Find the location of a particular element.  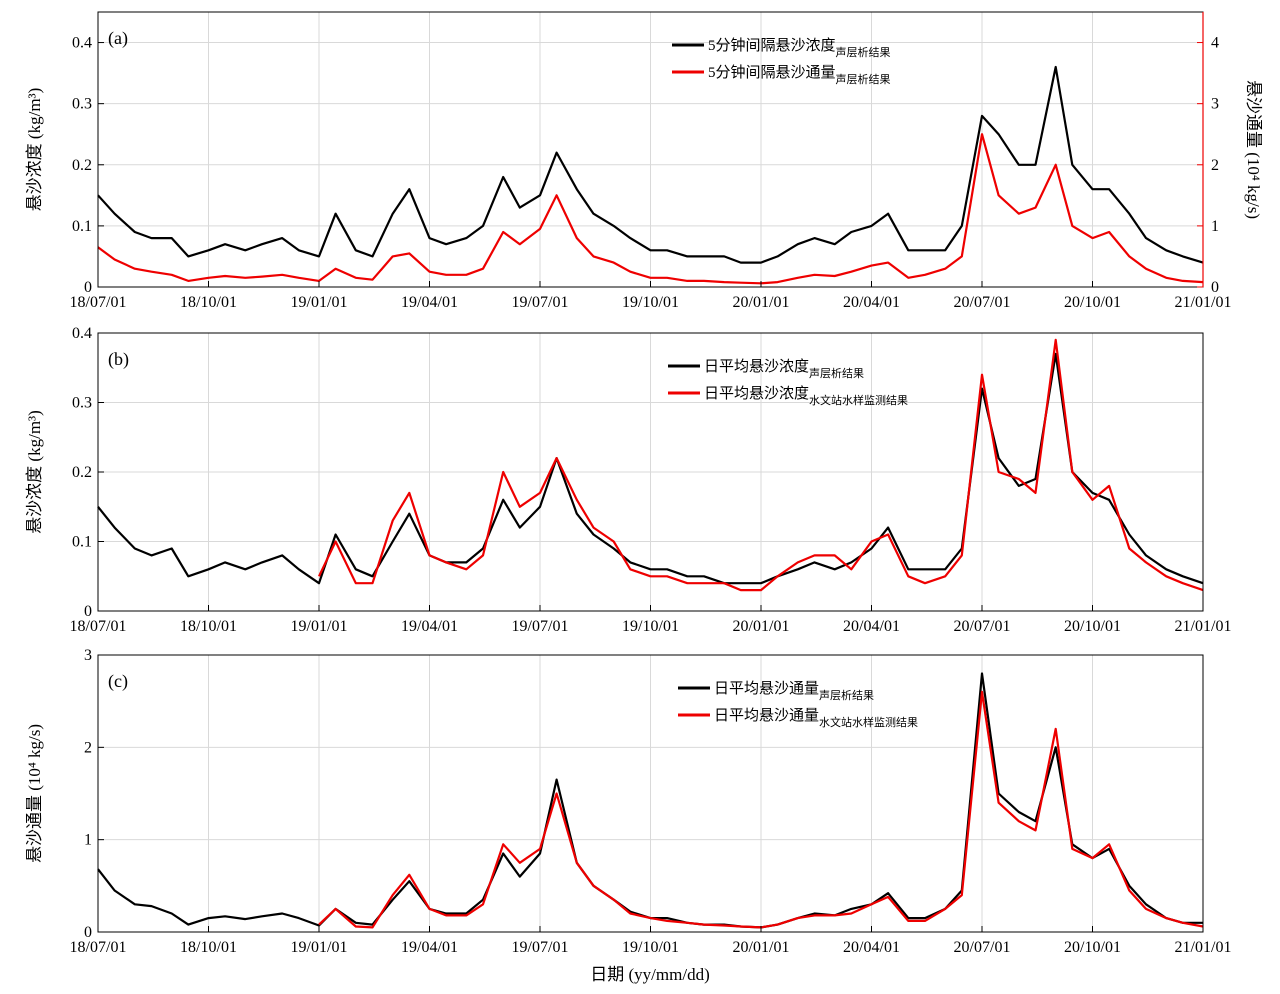

legend-entry: 日平均悬沙通量水文站水样监测结果 is located at coordinates (816, 718).